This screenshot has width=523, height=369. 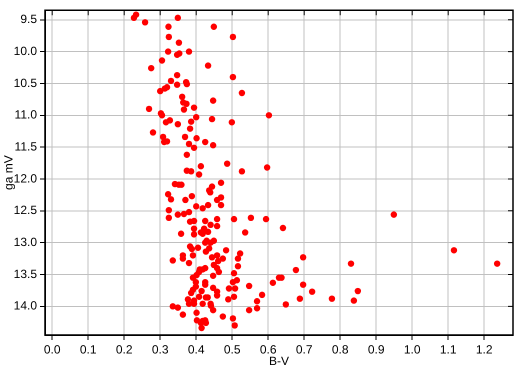 What do you see at coordinates (88, 349) in the screenshot?
I see `x-tick-label: 0.1` at bounding box center [88, 349].